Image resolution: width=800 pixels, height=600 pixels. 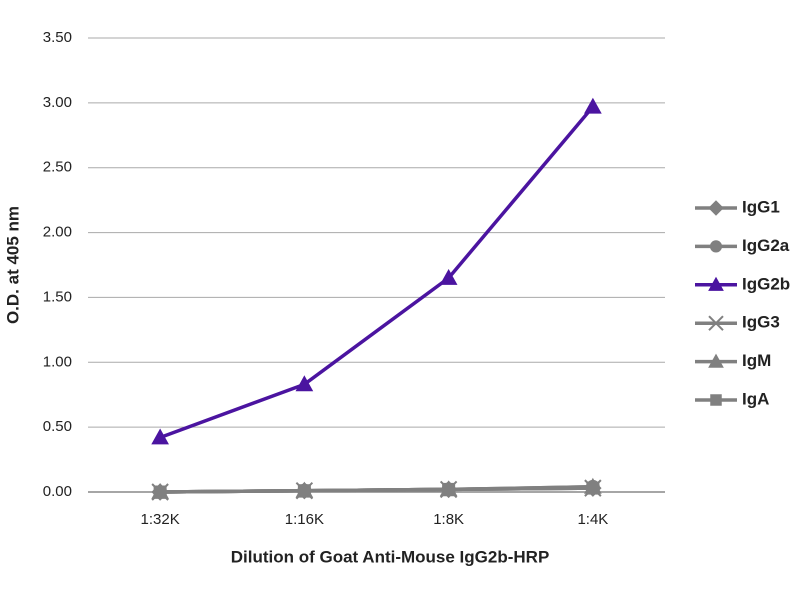 What do you see at coordinates (57, 37) in the screenshot?
I see `y-tick-label: 3.50` at bounding box center [57, 37].